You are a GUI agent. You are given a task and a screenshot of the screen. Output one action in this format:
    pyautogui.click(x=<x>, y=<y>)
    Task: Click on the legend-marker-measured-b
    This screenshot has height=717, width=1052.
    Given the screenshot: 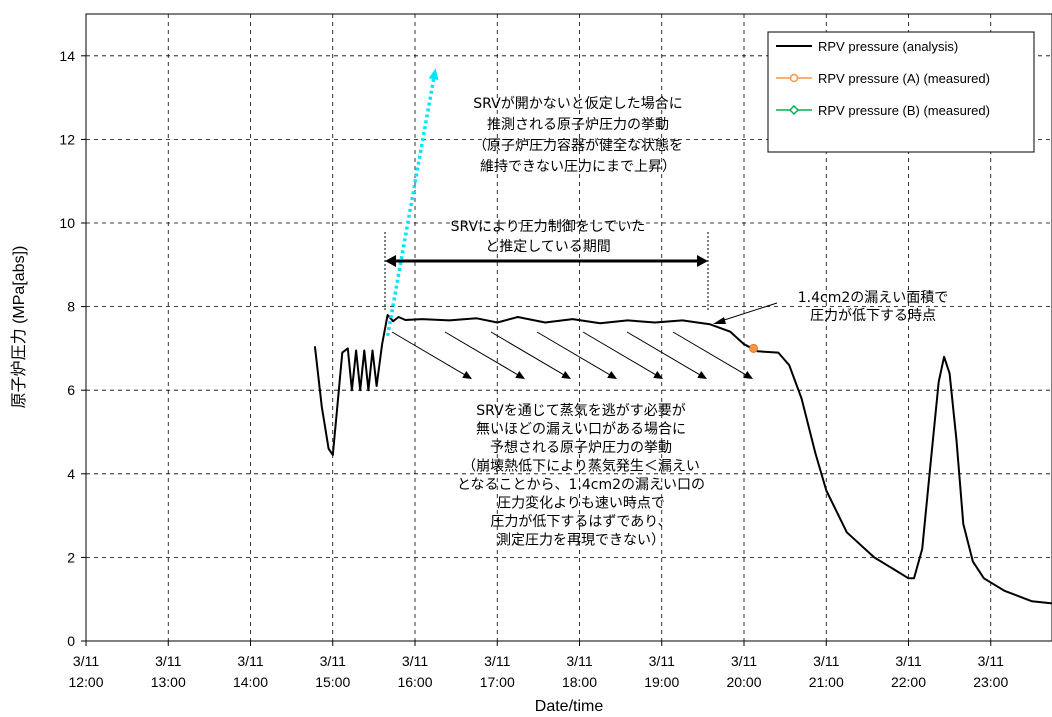 What is the action you would take?
    pyautogui.click(x=794, y=110)
    